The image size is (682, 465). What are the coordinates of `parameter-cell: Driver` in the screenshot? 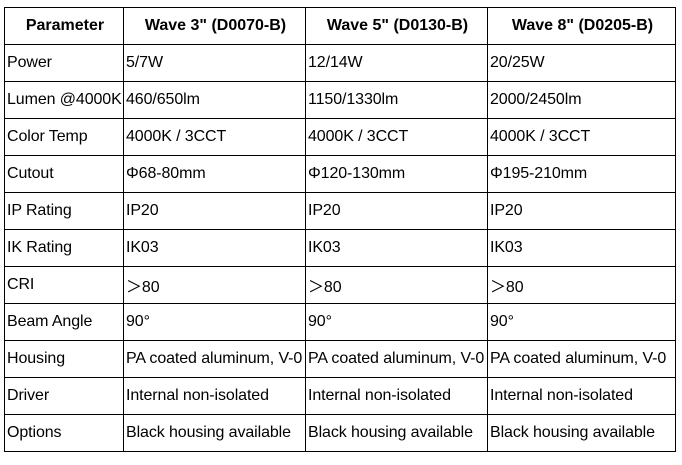 It's located at (64, 396).